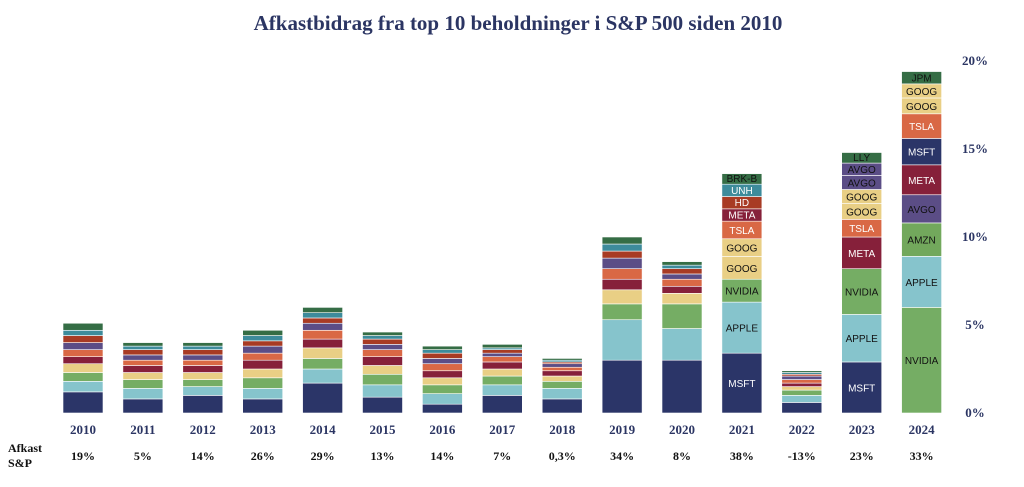  I want to click on return-value: 38%, so click(742, 456).